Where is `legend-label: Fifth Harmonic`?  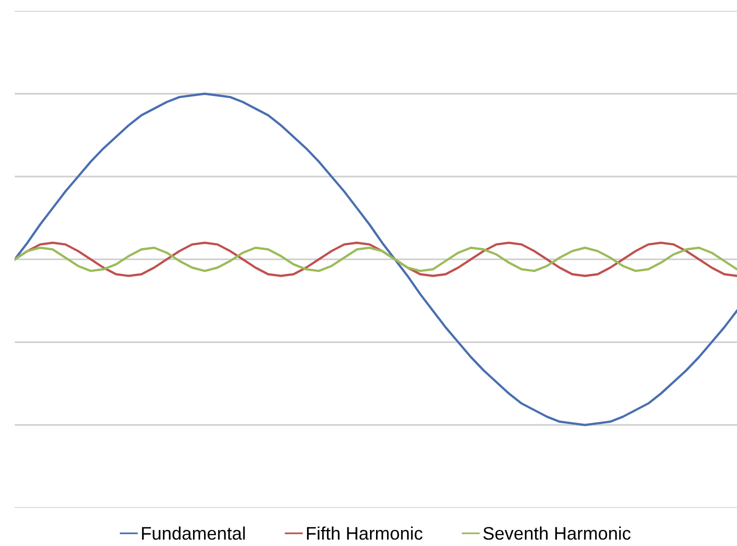
legend-label: Fifth Harmonic is located at coordinates (364, 533).